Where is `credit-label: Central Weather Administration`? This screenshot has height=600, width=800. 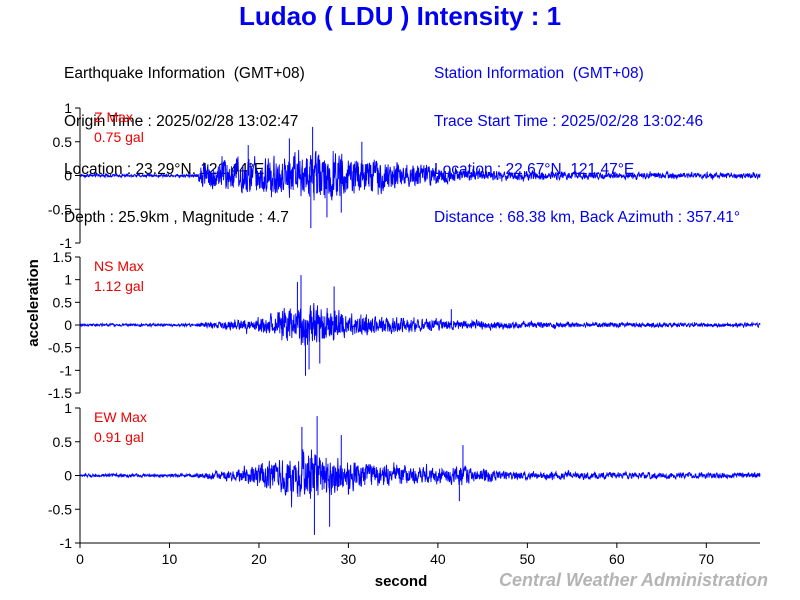
credit-label: Central Weather Administration is located at coordinates (633, 580).